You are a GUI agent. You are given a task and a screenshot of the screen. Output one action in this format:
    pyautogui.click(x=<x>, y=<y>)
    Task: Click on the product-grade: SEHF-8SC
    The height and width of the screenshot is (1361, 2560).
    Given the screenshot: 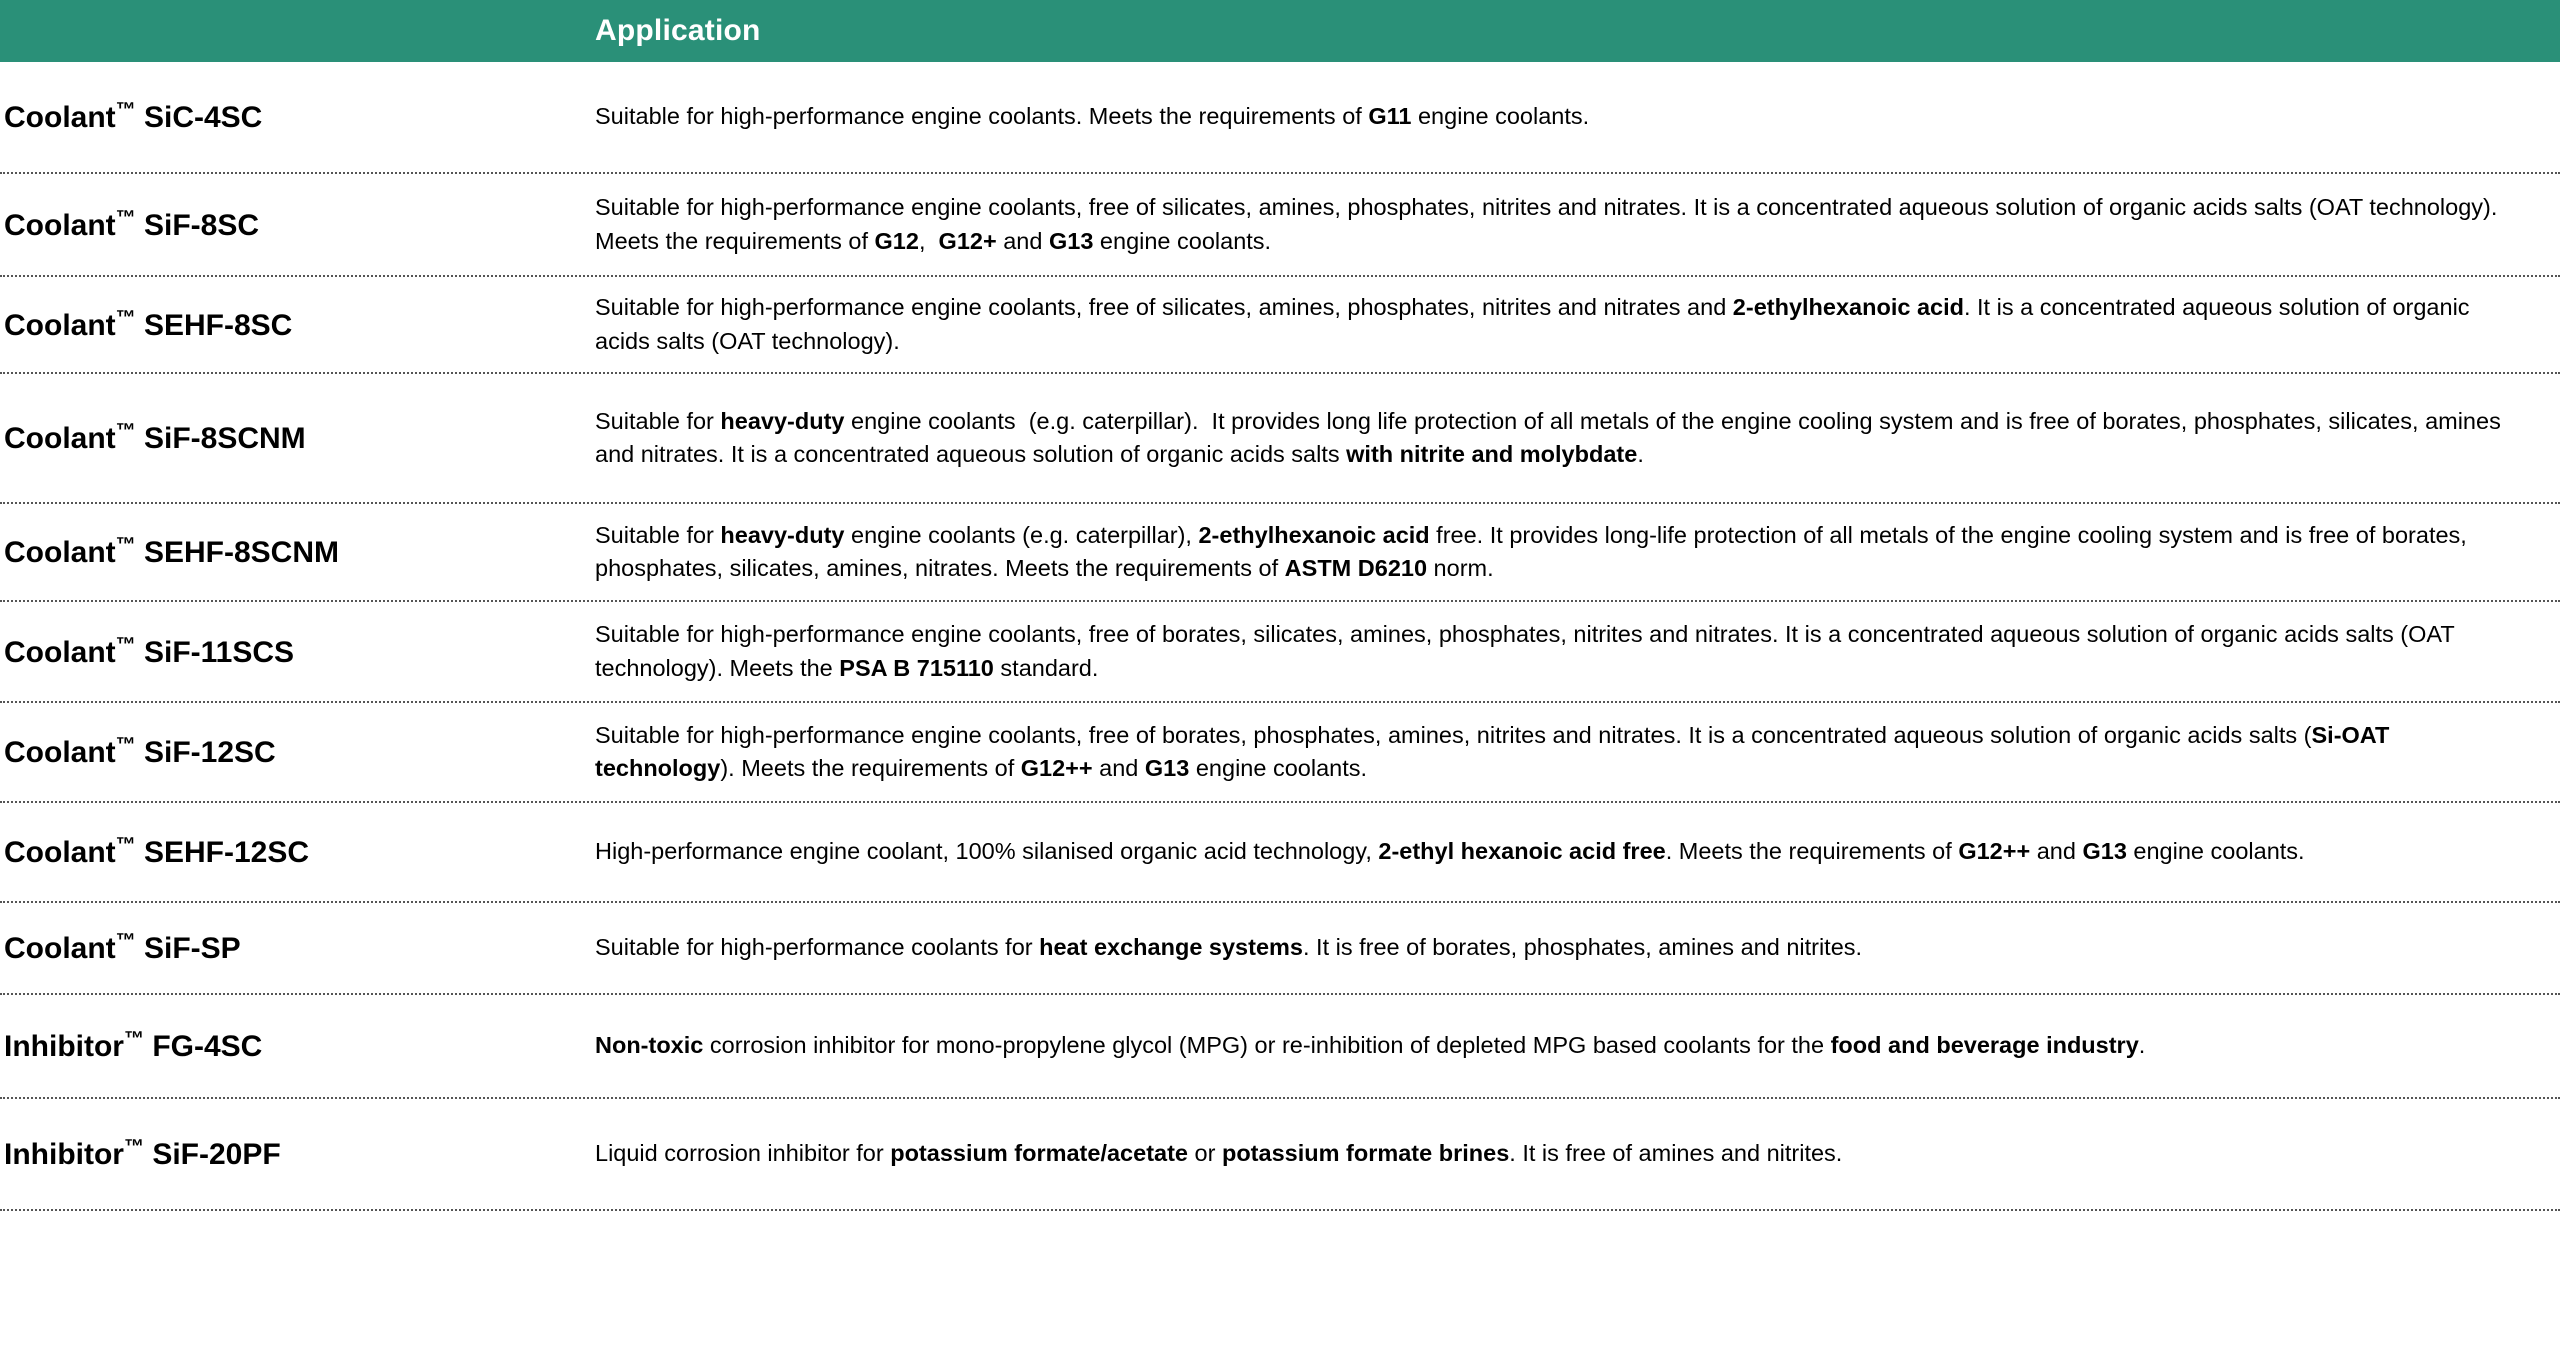 What is the action you would take?
    pyautogui.click(x=214, y=325)
    